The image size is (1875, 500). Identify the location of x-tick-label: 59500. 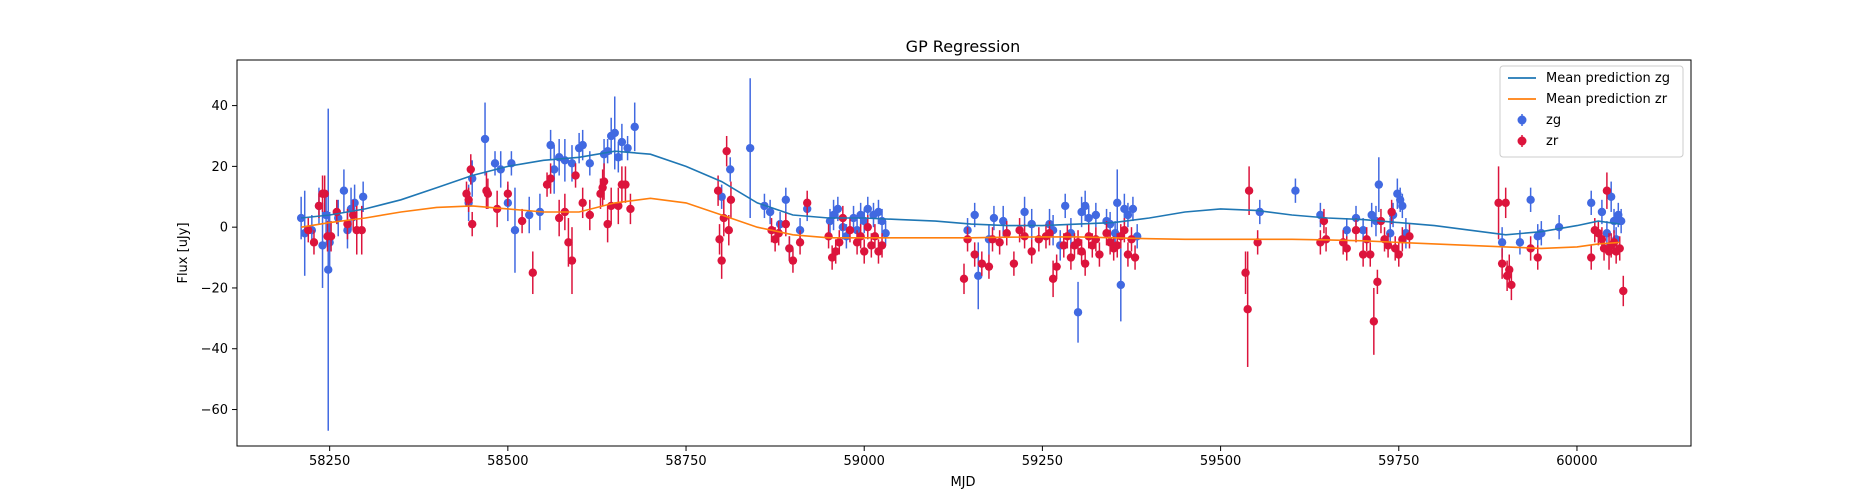
(1220, 461).